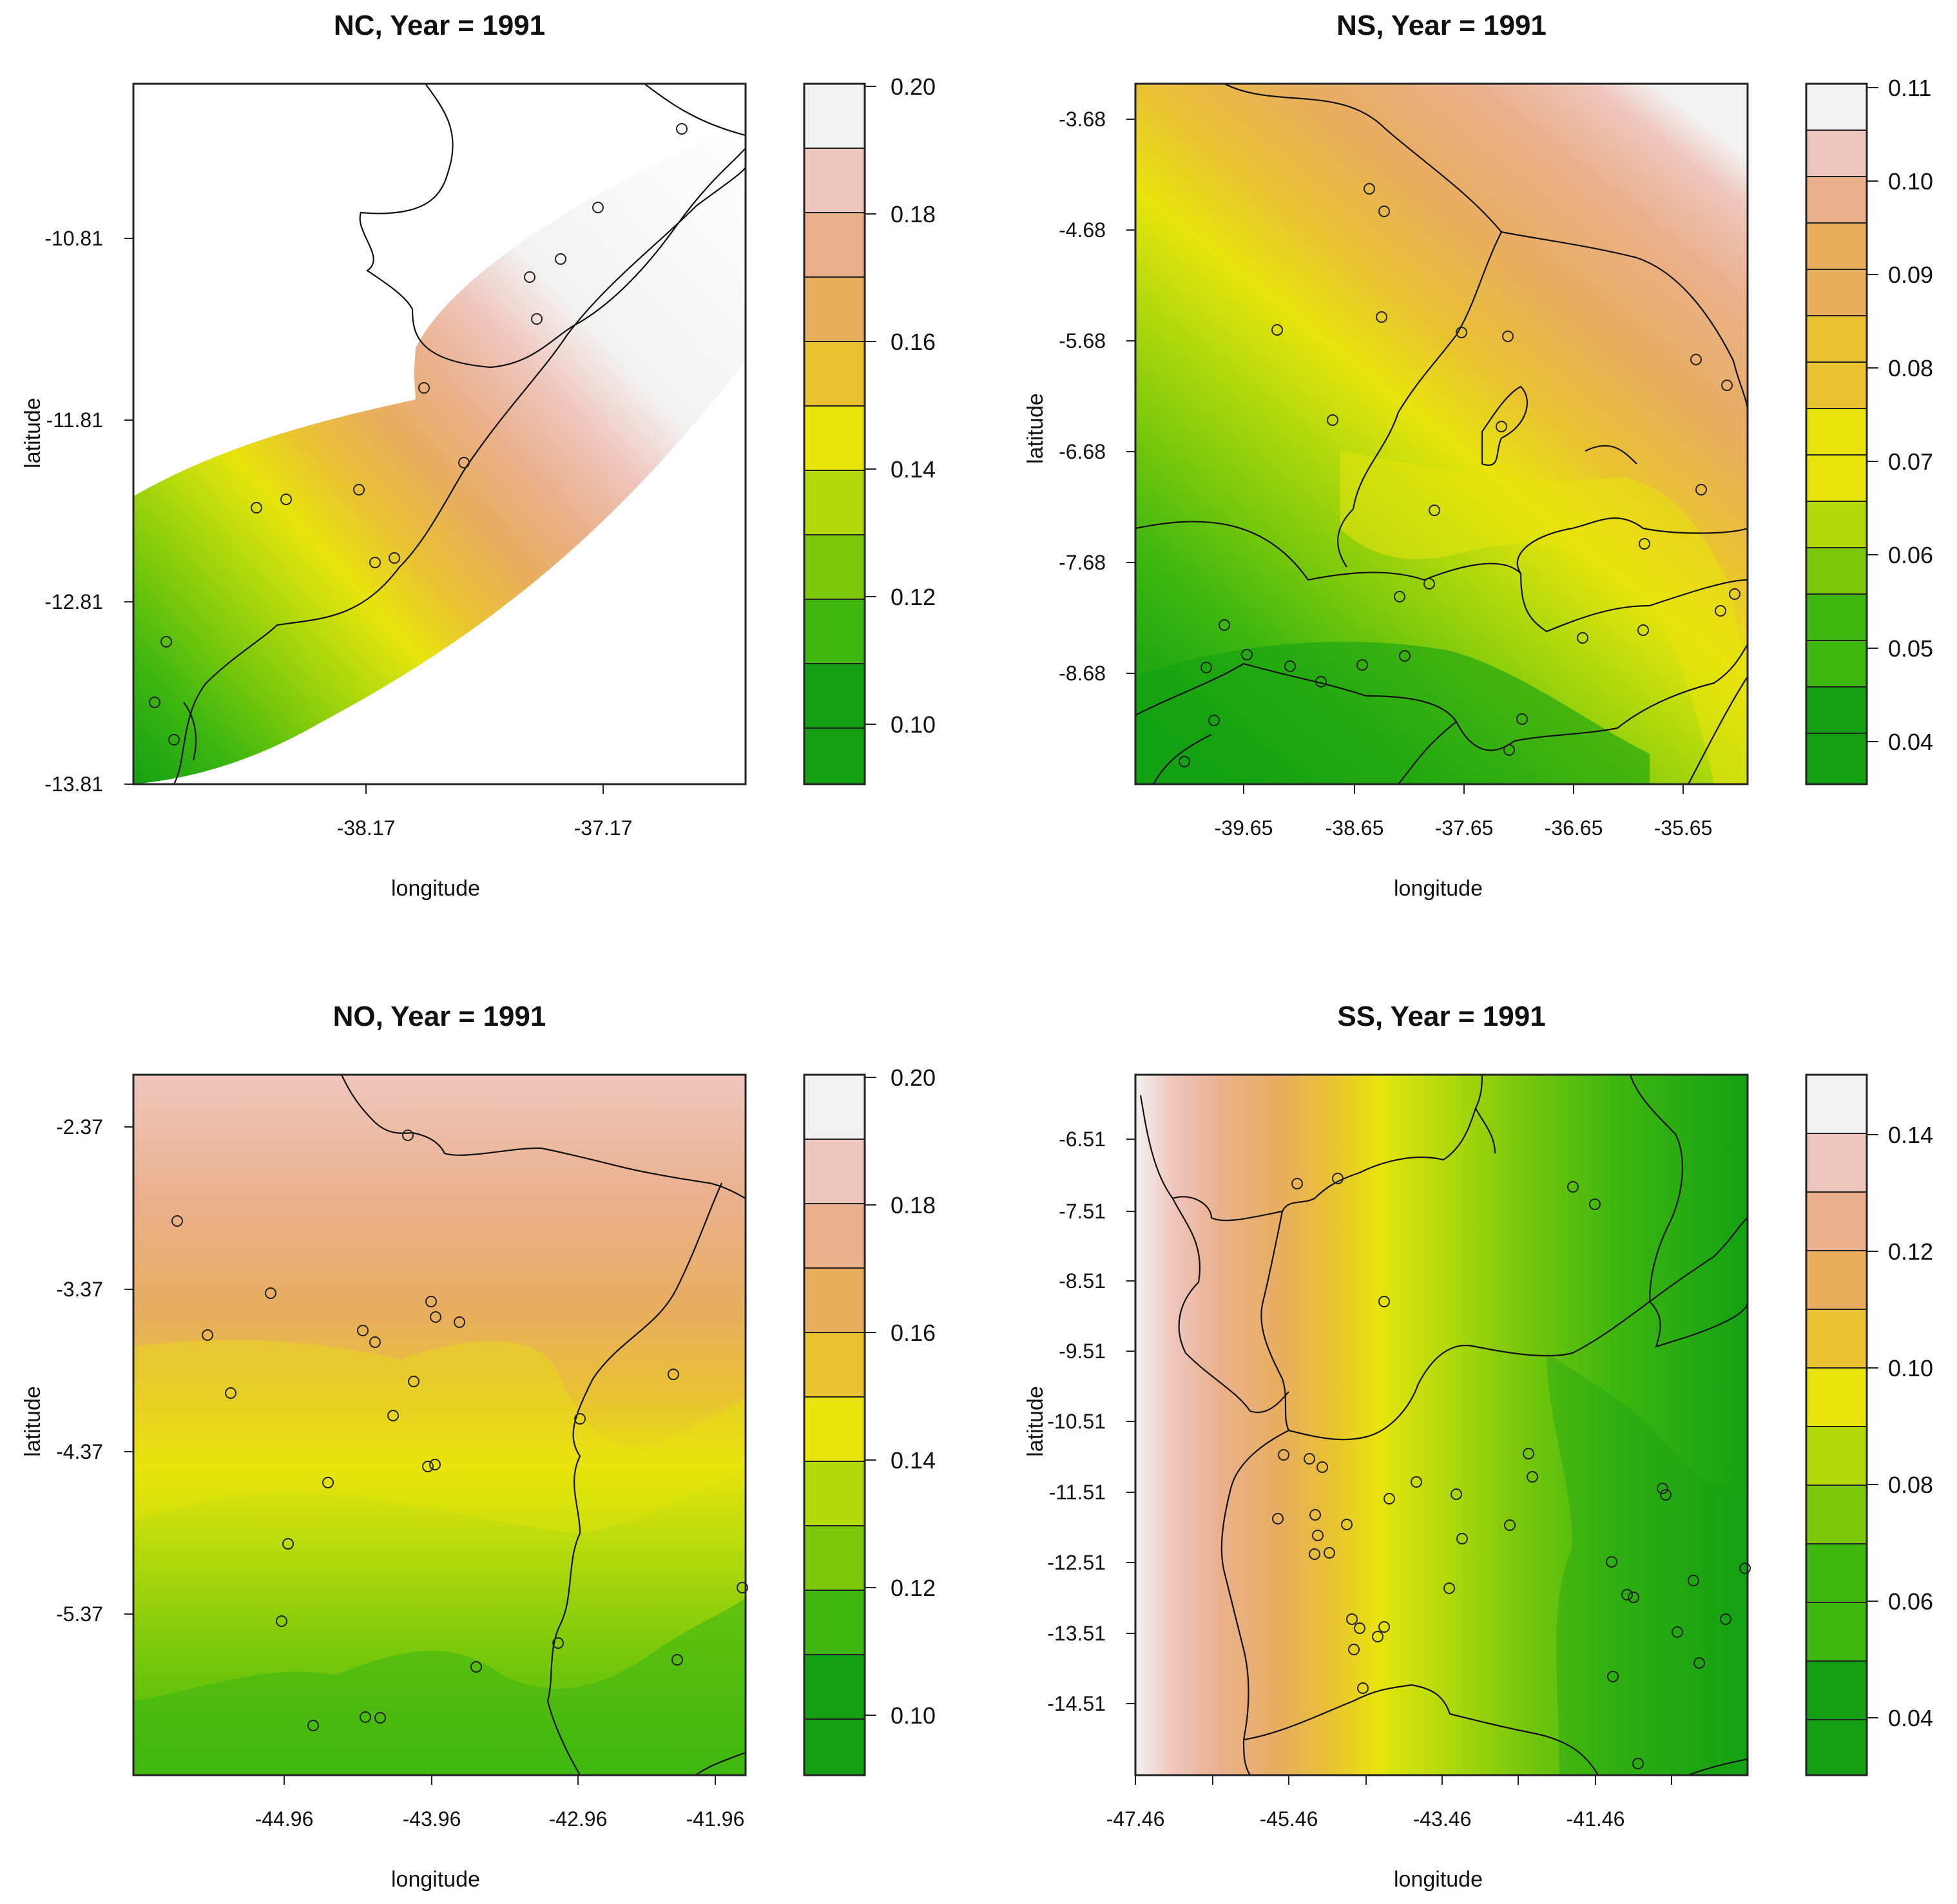  What do you see at coordinates (1869, 430) in the screenshot?
I see `panel-ns-legend: 0.11 0.10 0.09 0.08 0.07 0.06 0.05 0.04` at bounding box center [1869, 430].